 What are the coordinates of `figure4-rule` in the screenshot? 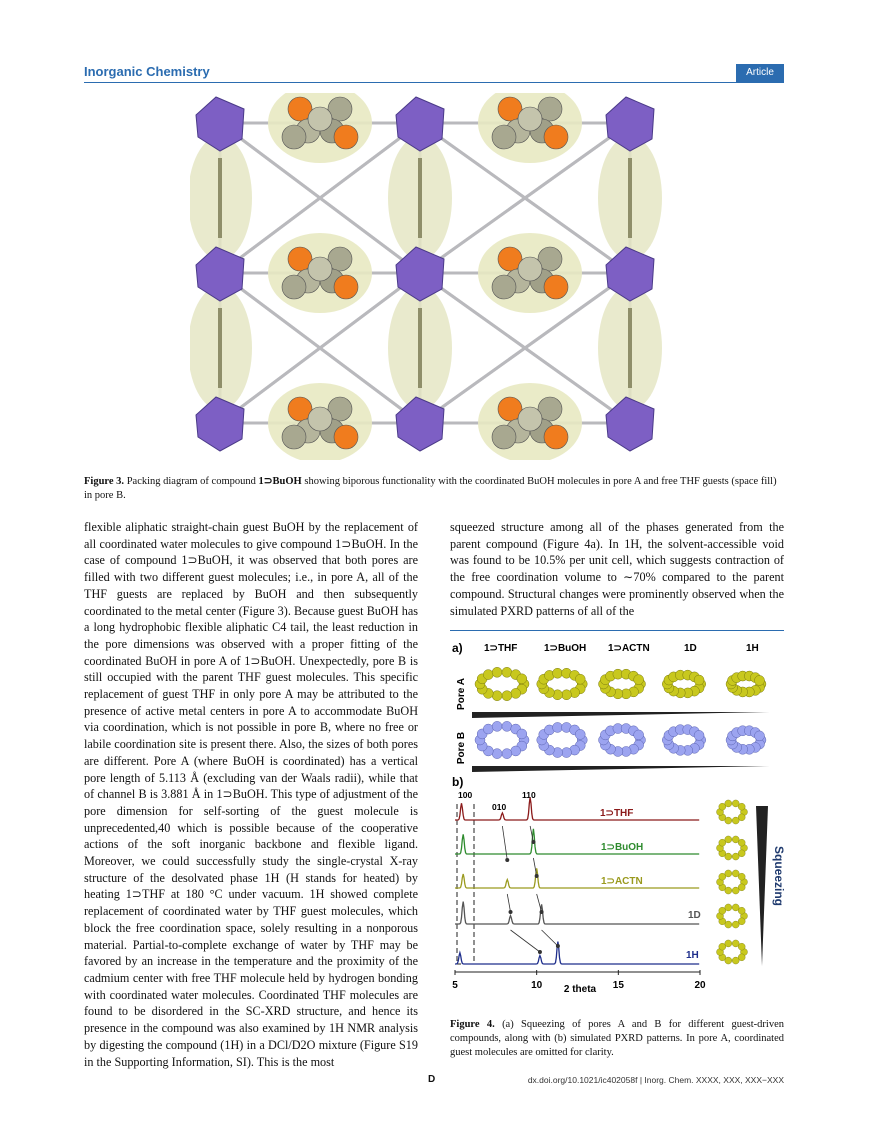 It's located at (617, 630).